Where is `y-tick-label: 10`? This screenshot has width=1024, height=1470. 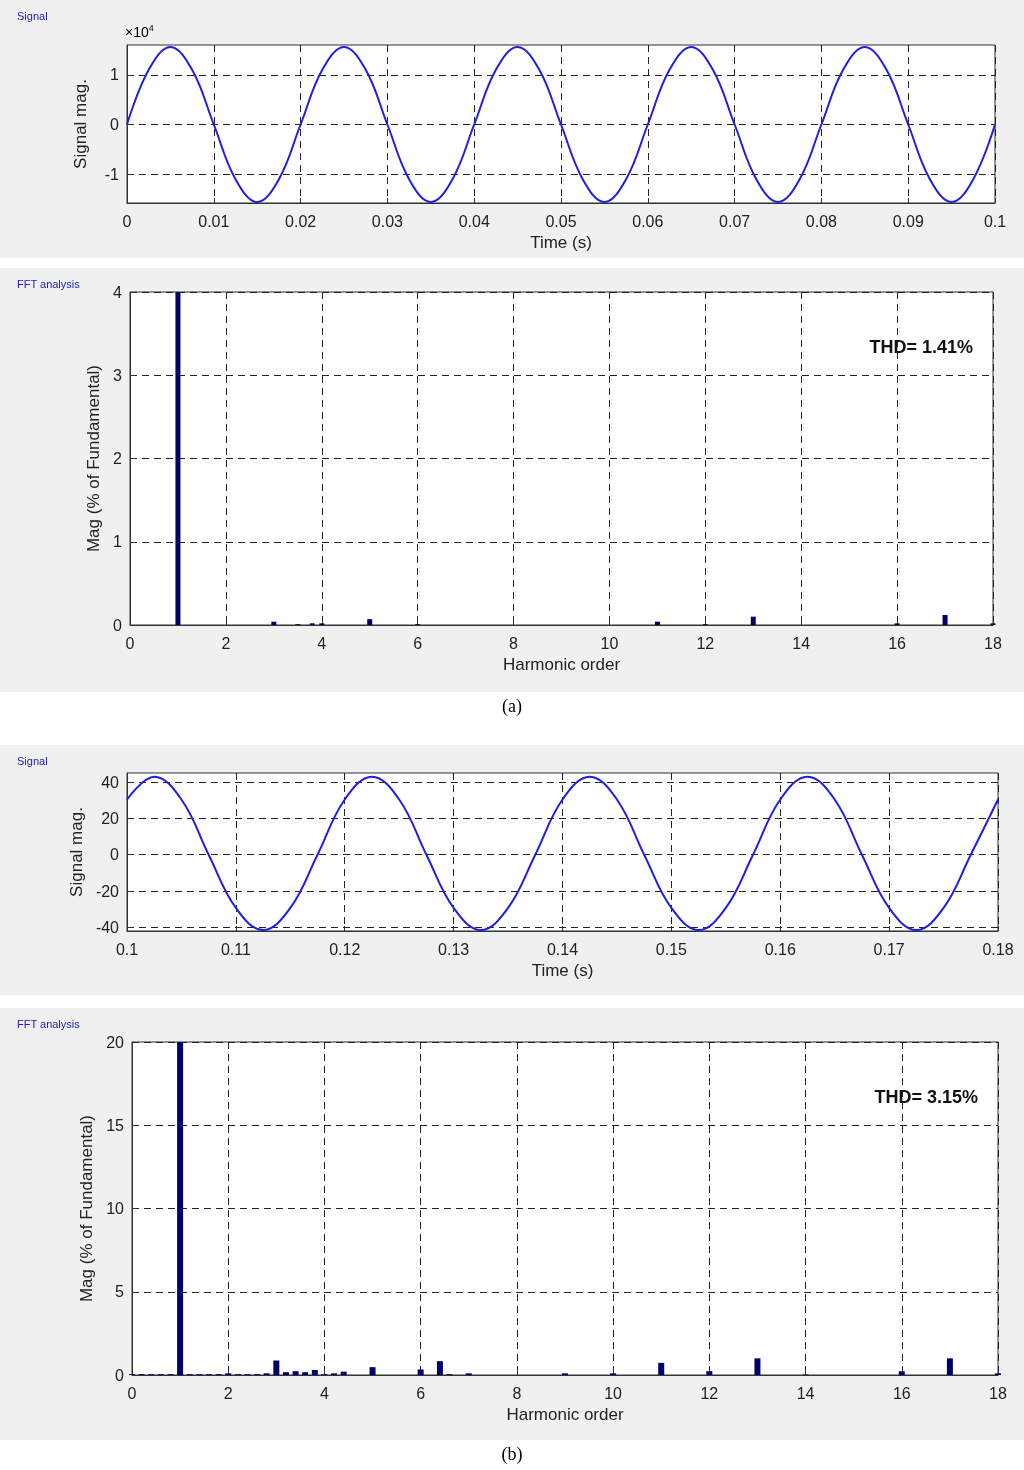 y-tick-label: 10 is located at coordinates (115, 1208).